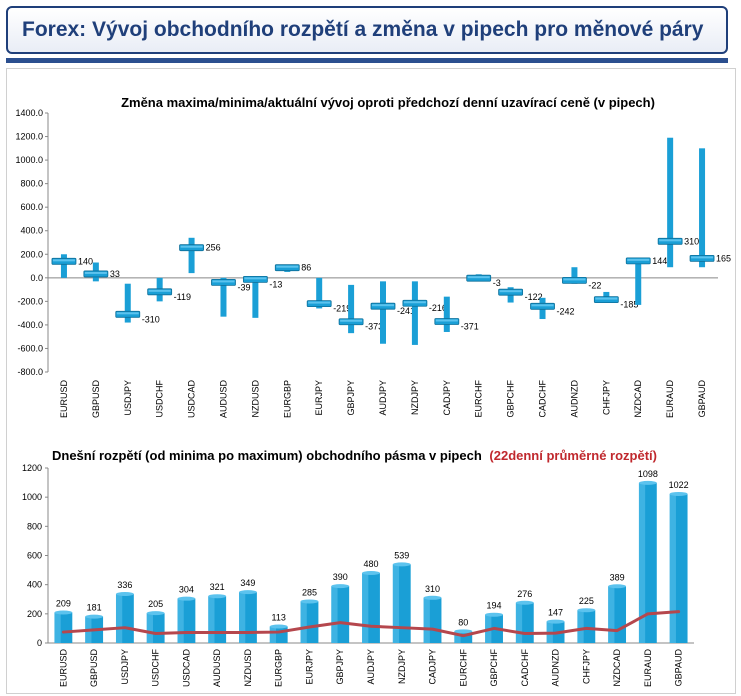 The image size is (741, 696). Describe the element at coordinates (275, 284) in the screenshot. I see `chart1-data-label: -13` at that location.